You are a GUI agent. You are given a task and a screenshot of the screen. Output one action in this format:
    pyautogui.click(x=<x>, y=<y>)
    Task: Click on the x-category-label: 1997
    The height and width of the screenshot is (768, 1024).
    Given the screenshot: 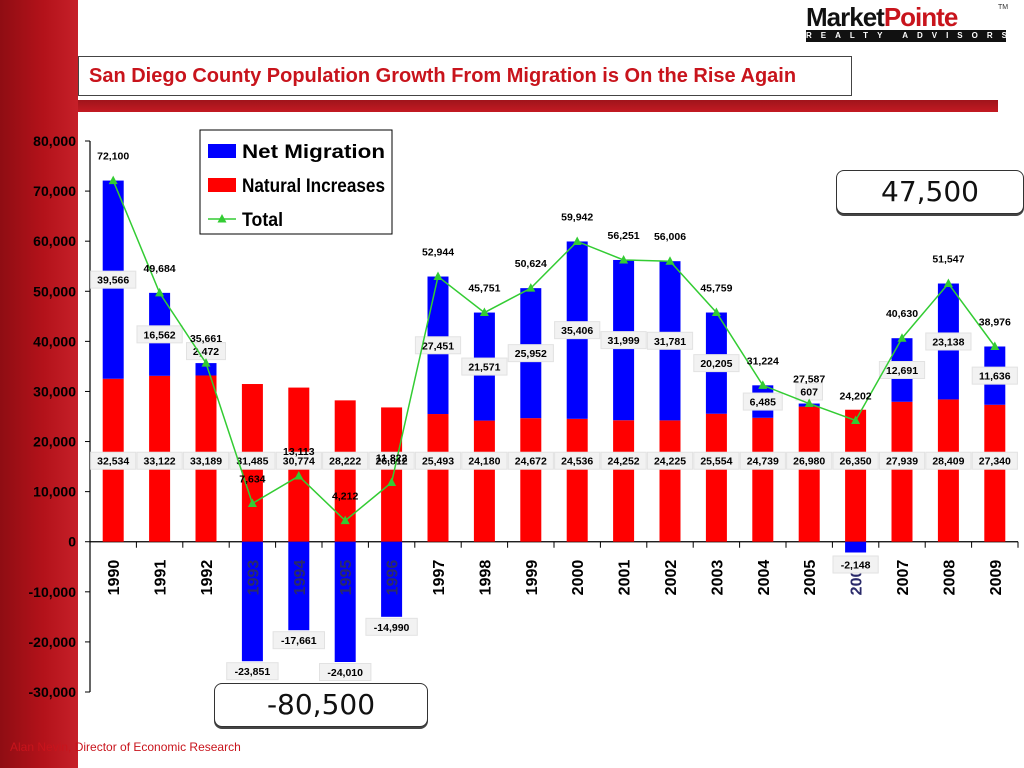 What is the action you would take?
    pyautogui.click(x=439, y=578)
    